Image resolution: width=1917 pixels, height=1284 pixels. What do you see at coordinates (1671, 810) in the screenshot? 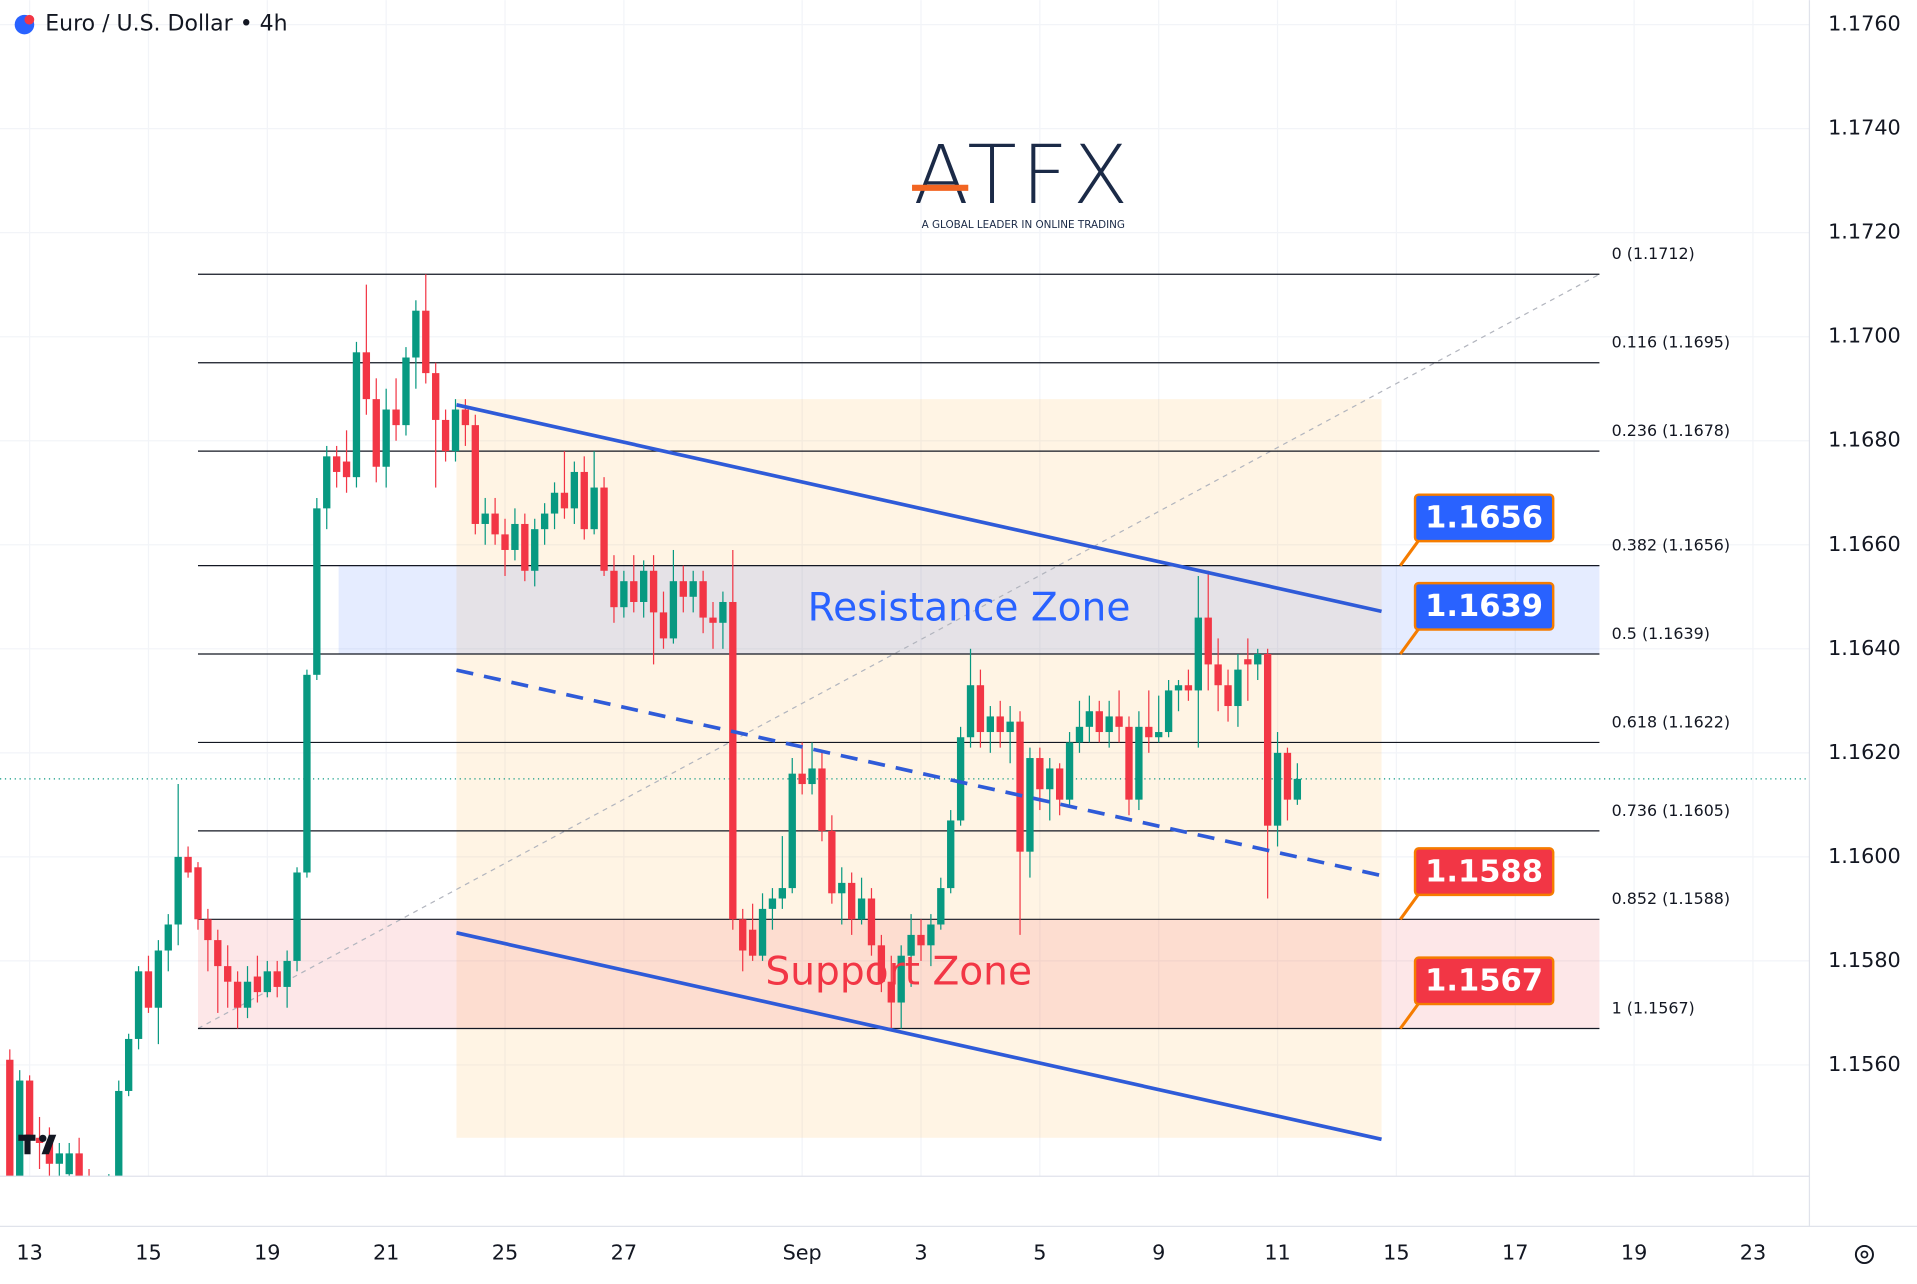
I see `fib-level-label: 0.736 (1.1605)` at bounding box center [1671, 810].